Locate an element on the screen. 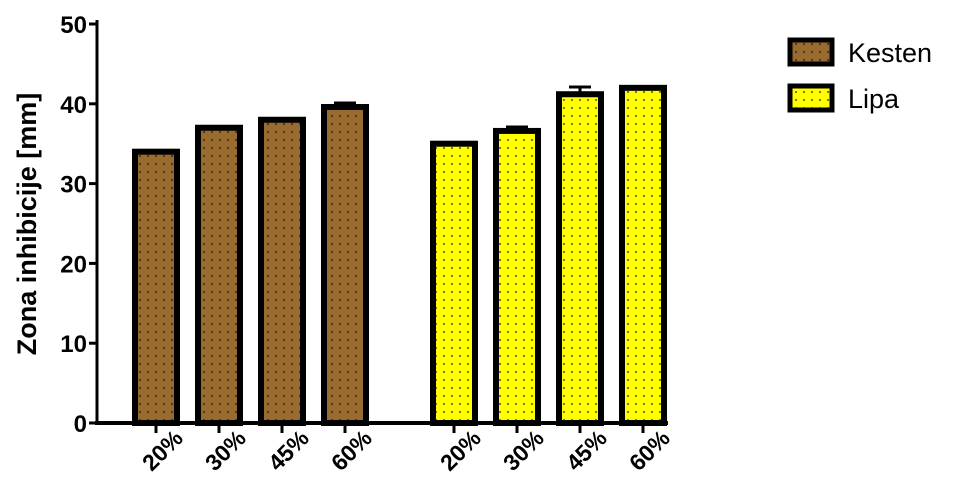  bar-kesten-60pct is located at coordinates (345, 264).